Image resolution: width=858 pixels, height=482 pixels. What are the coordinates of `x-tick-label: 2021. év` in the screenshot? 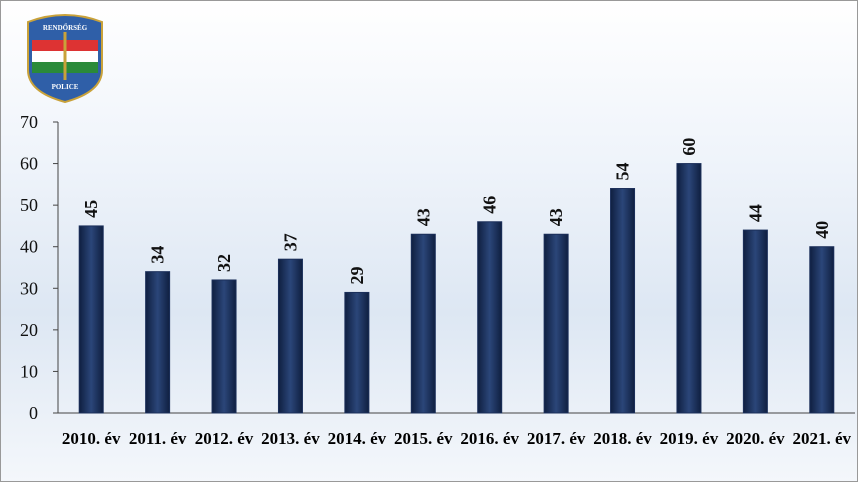 It's located at (822, 438).